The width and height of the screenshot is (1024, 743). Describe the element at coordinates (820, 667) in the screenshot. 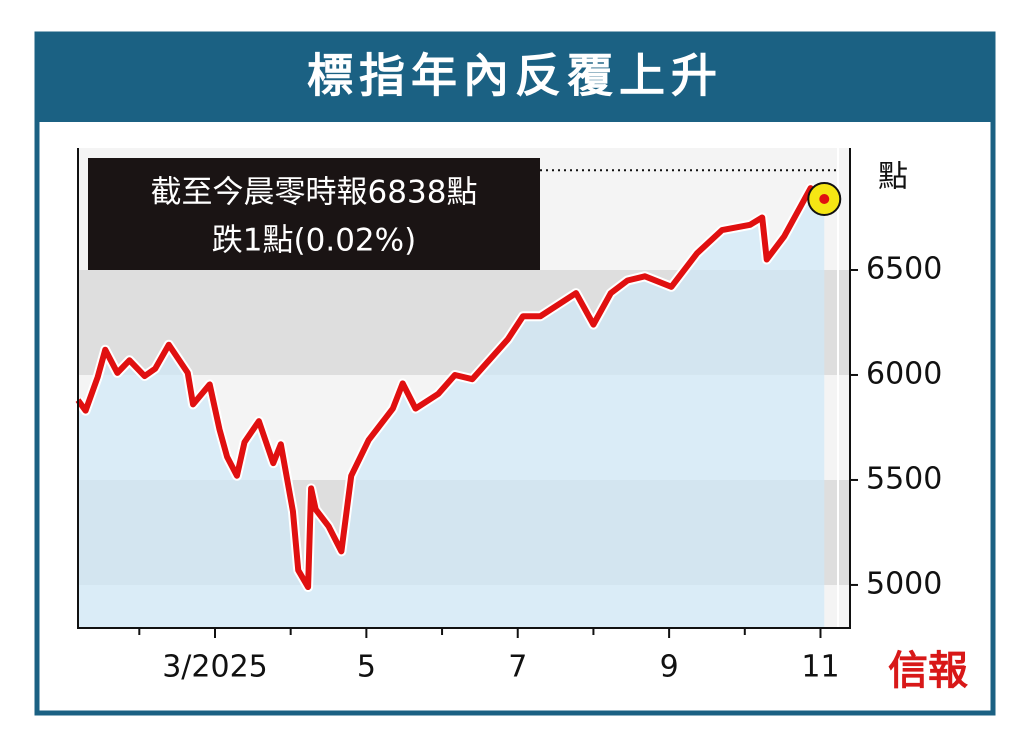

I see `x-tick-label: 11` at that location.